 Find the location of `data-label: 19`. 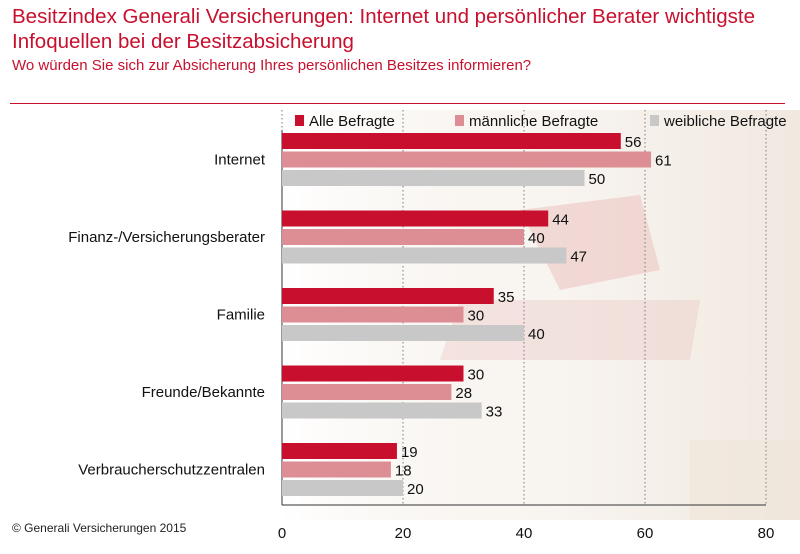

data-label: 19 is located at coordinates (409, 452).